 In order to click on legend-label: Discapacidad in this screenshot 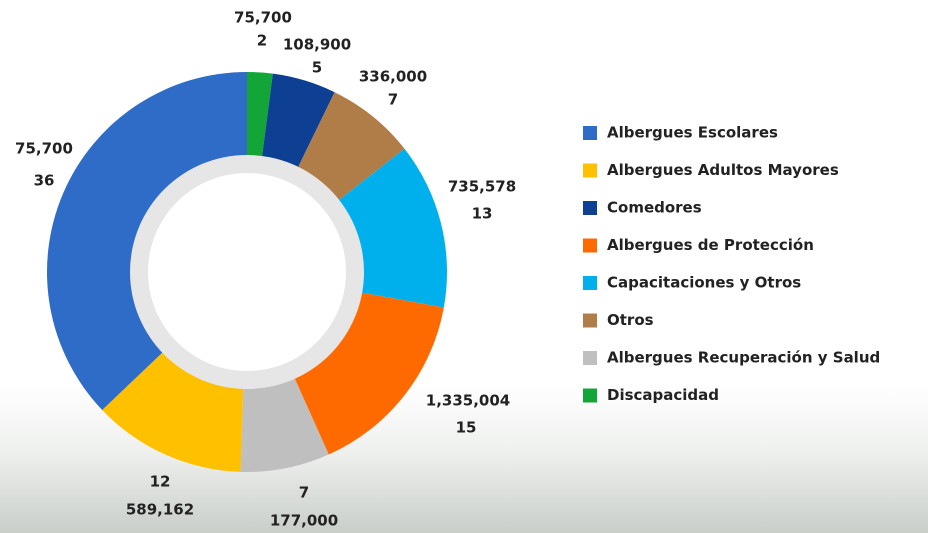, I will do `click(663, 395)`.